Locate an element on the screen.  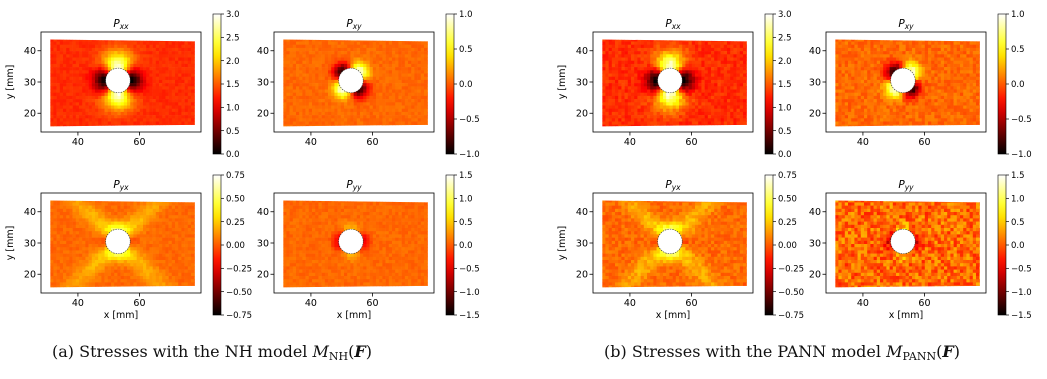
caption-b-model-subscript: PANN is located at coordinates (919, 356).